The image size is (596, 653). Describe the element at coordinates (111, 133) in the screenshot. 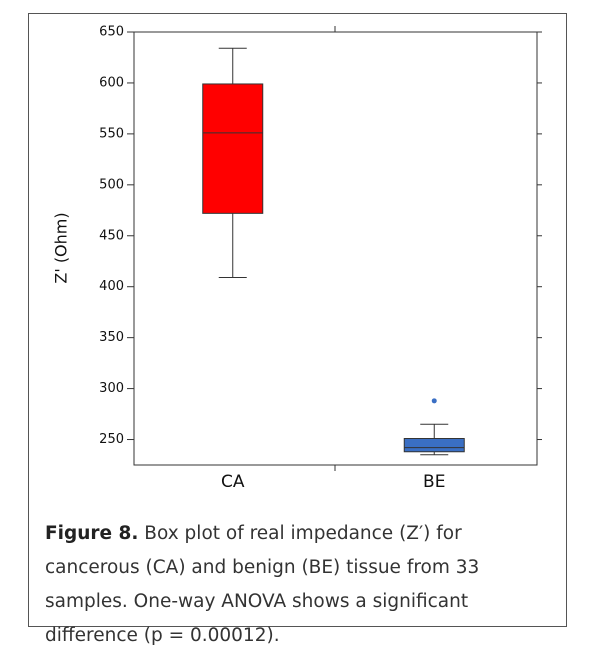

I see `y-tick-label: 550` at that location.